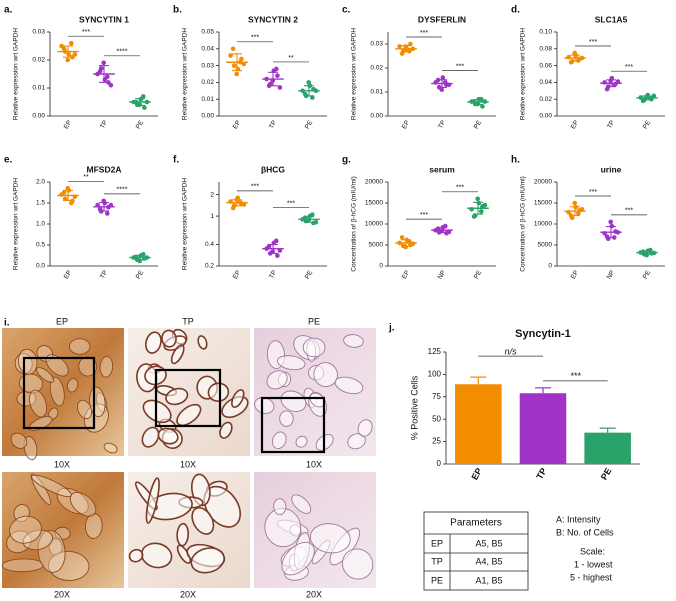 This screenshot has width=676, height=601. Describe the element at coordinates (611, 19) in the screenshot. I see `chart-title: SLC1A5` at that location.